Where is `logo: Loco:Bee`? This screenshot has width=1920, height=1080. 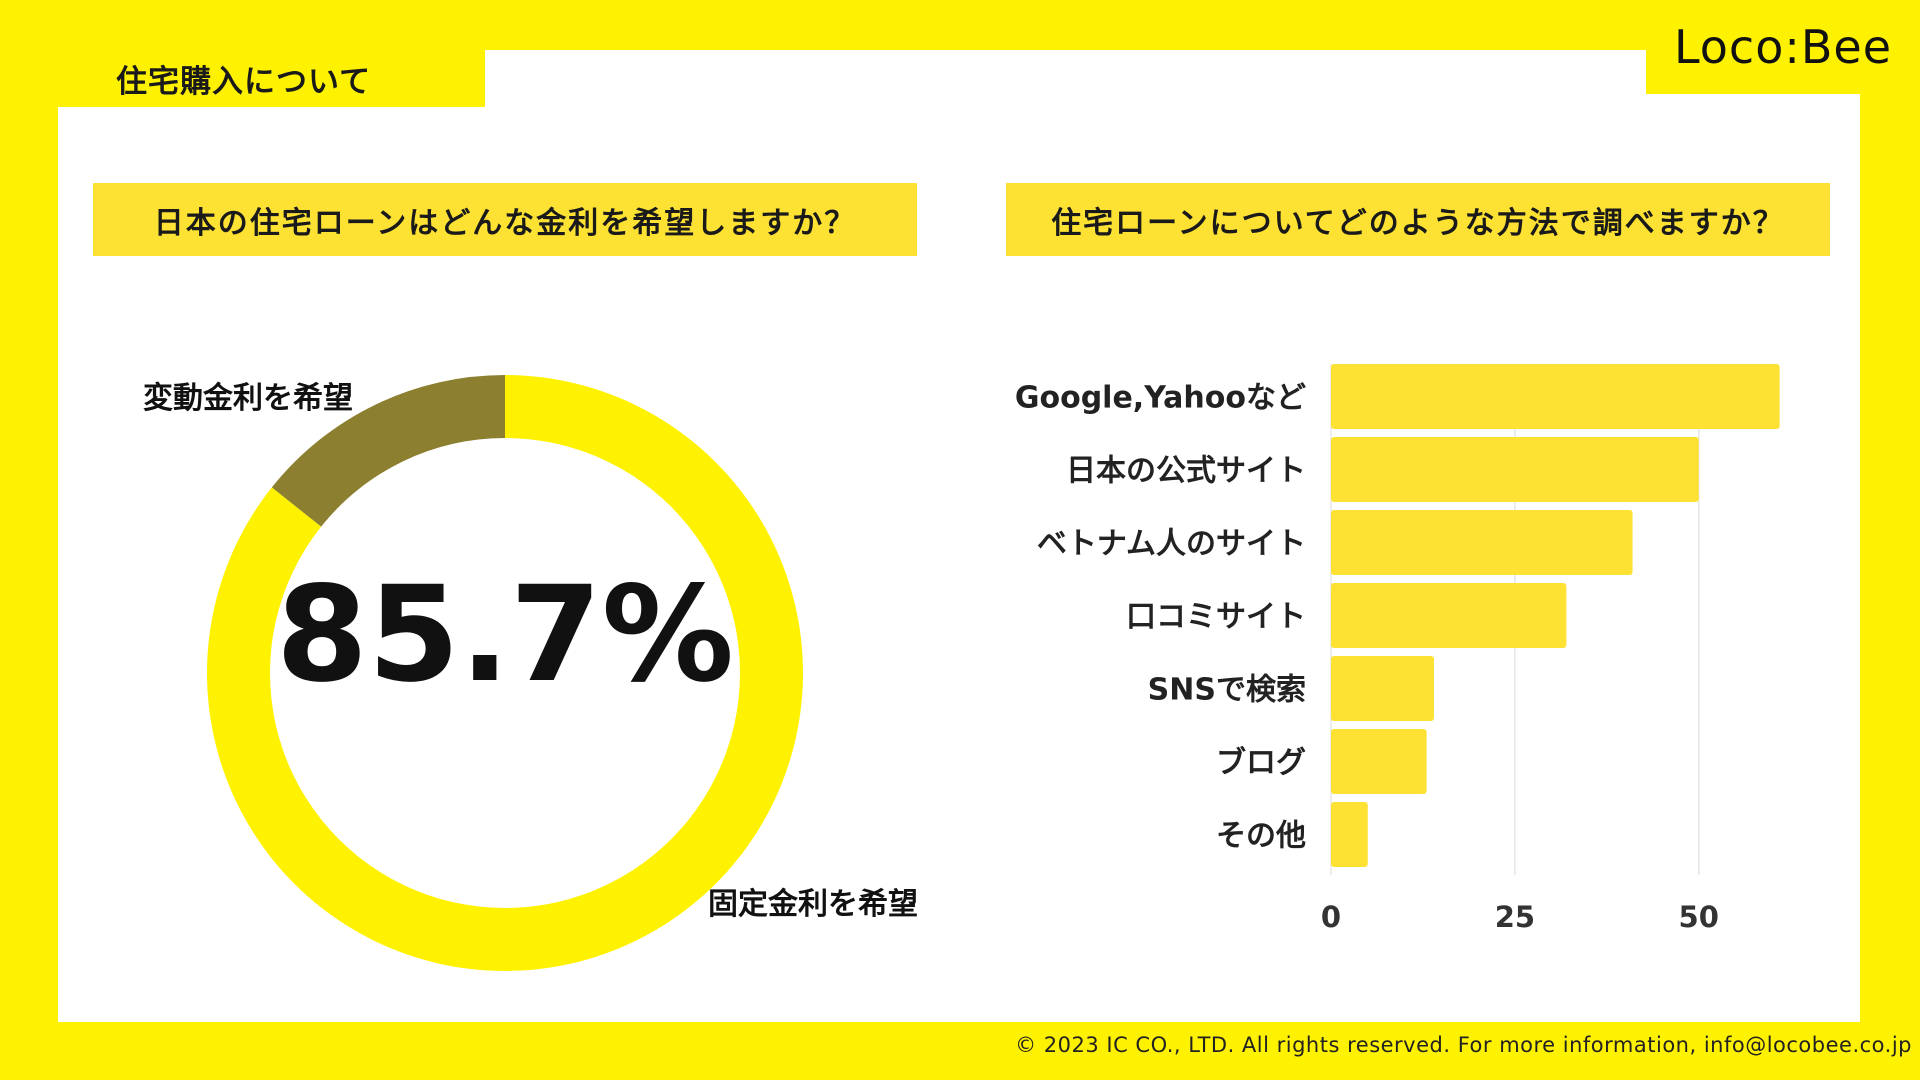
logo: Loco:Bee is located at coordinates (1783, 47).